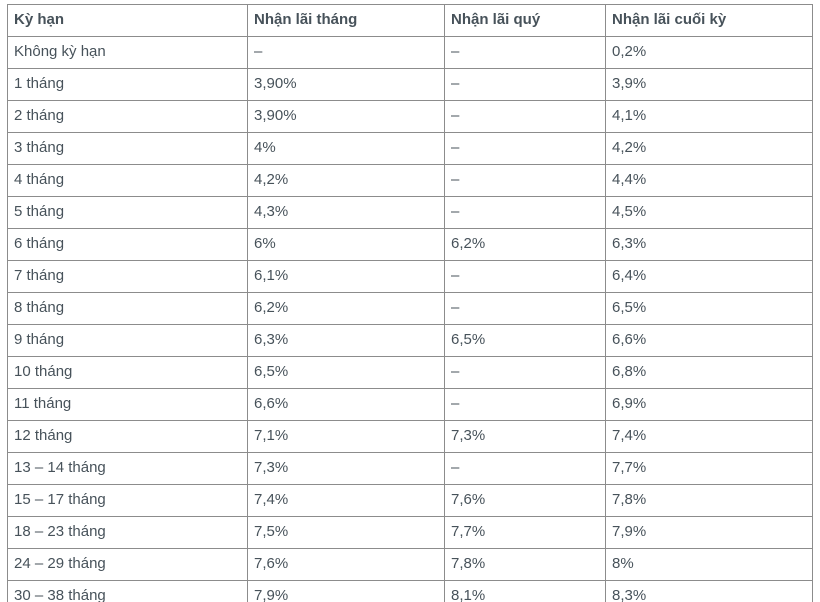  Describe the element at coordinates (127, 468) in the screenshot. I see `term-cell: 13 – 14 tháng` at that location.